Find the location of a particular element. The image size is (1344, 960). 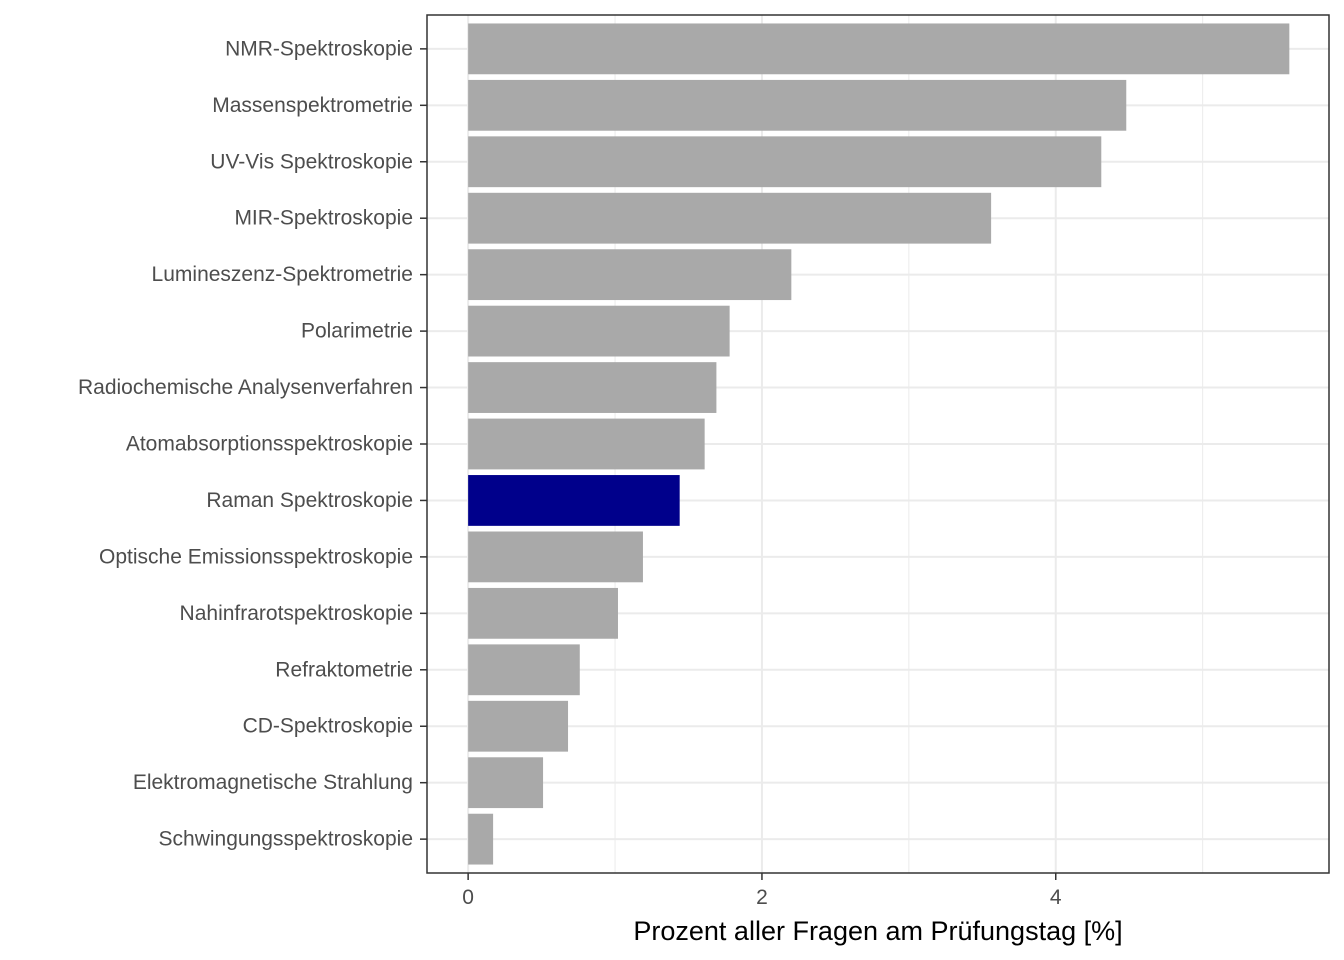

y-tick-label: Massenspektrometrie is located at coordinates (312, 105).